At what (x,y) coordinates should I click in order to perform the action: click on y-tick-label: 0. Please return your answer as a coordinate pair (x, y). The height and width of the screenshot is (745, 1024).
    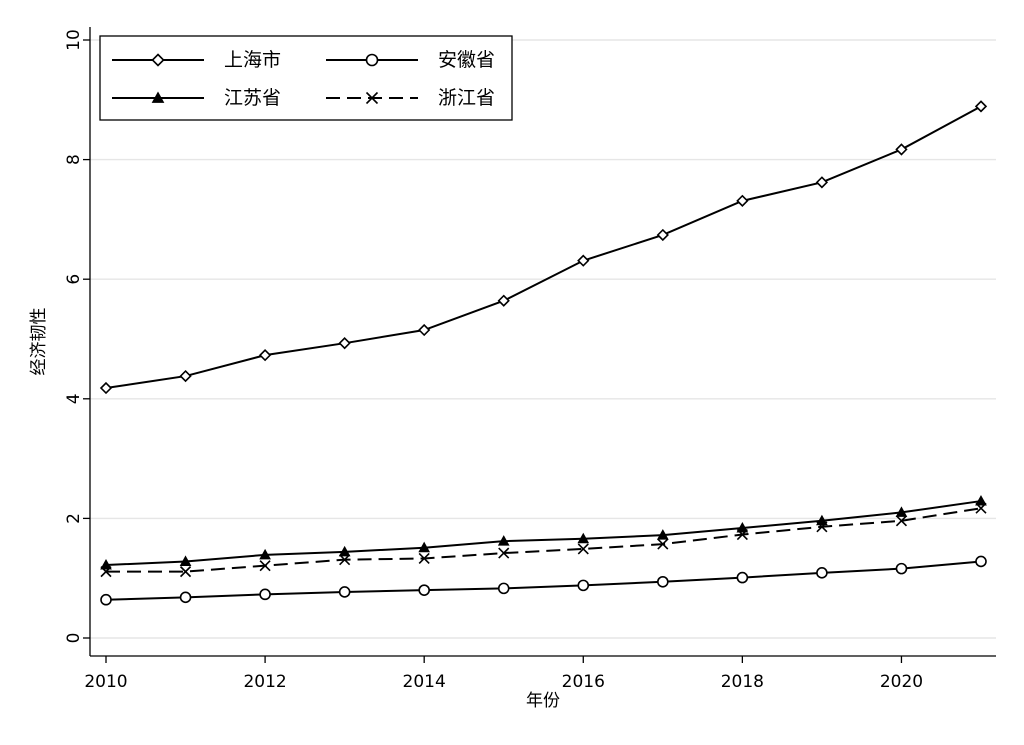
    Looking at the image, I should click on (74, 638).